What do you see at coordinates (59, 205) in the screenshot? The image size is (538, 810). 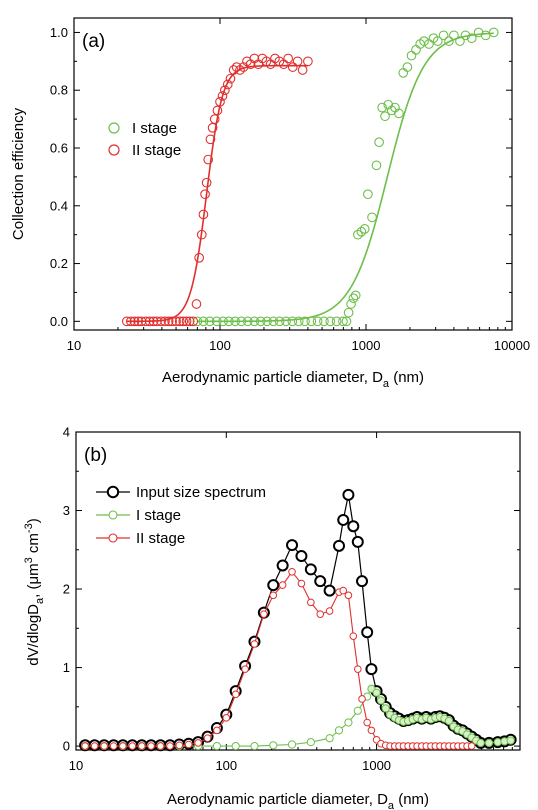 I see `y-tick-label: 0.4` at bounding box center [59, 205].